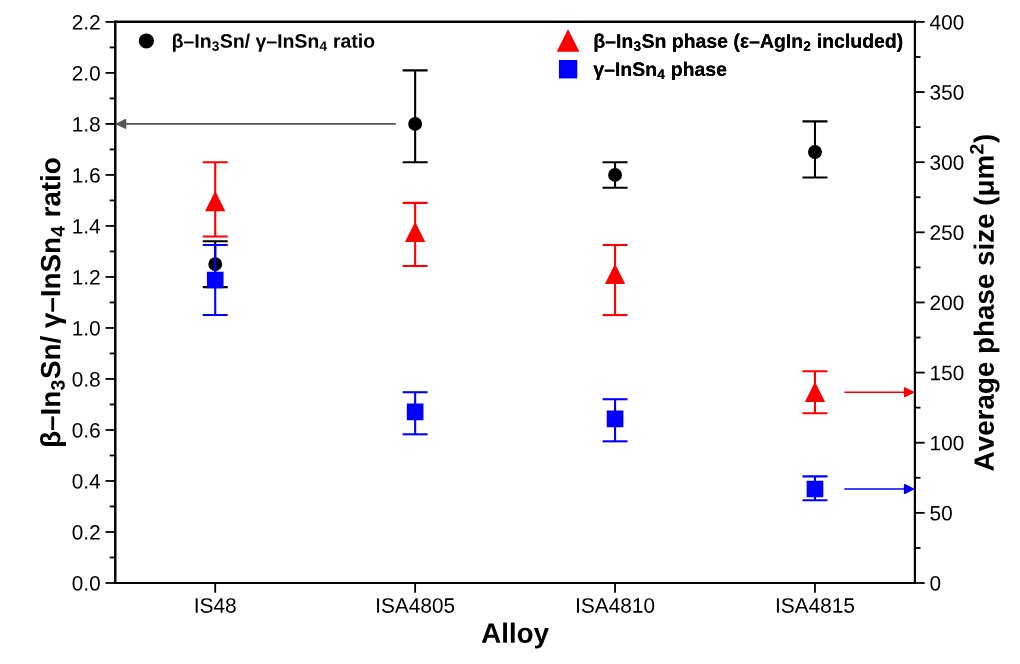 The image size is (1020, 664). I want to click on y2-tick-label: 0, so click(935, 583).